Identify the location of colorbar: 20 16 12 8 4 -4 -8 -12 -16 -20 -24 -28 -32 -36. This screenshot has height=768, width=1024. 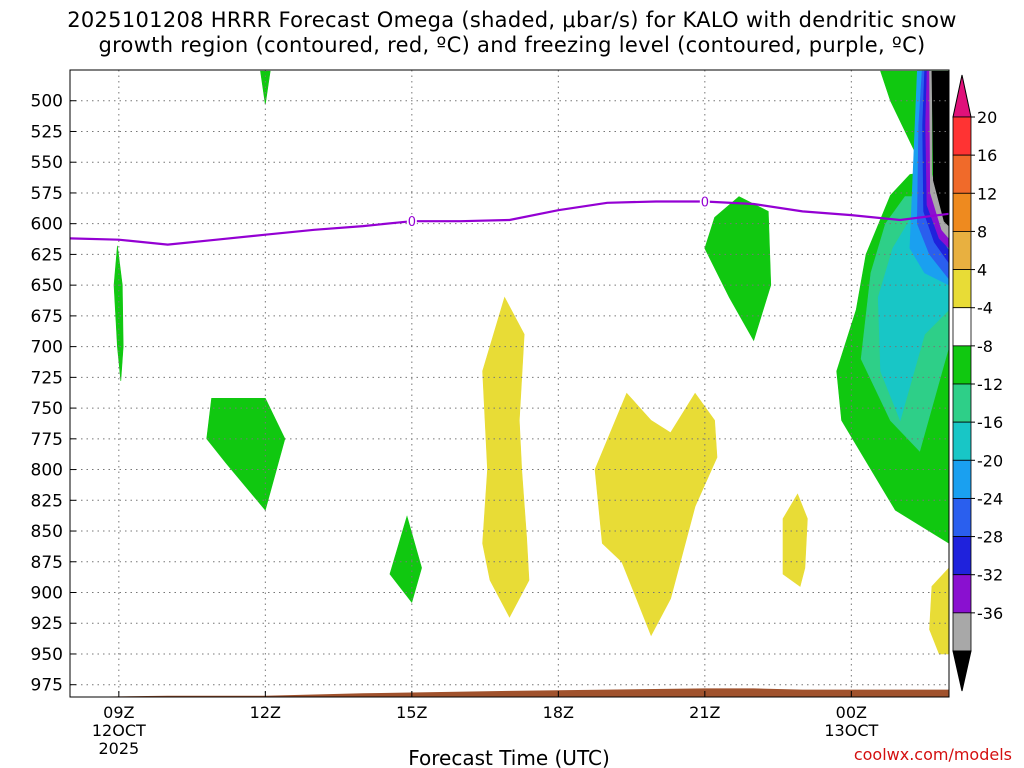
(977, 383).